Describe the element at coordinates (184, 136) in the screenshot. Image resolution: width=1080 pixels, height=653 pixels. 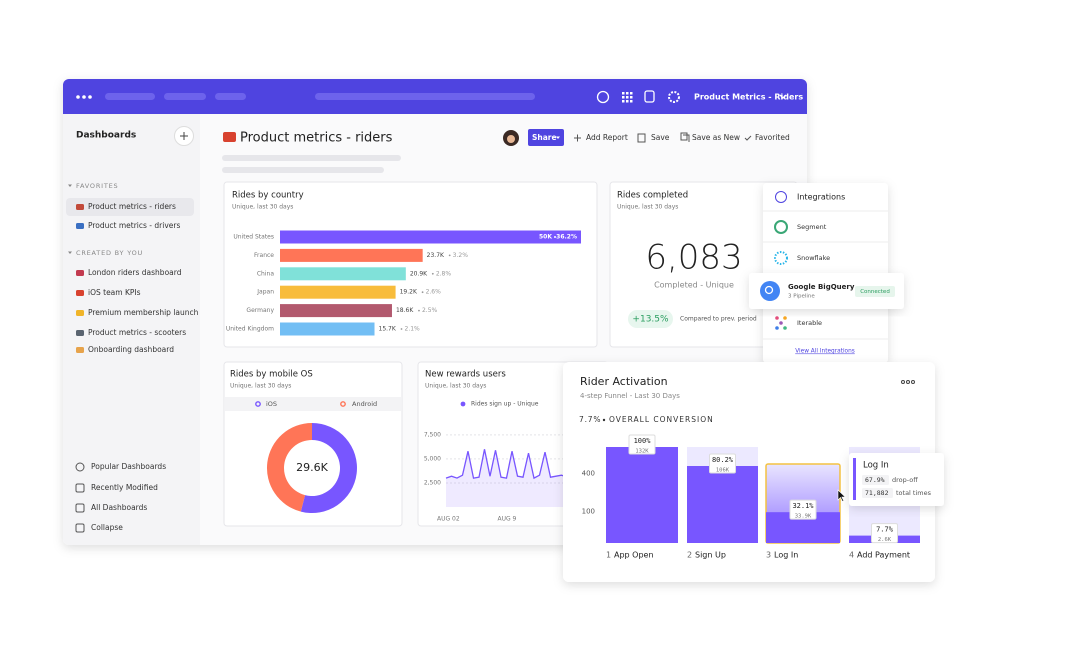
I see `plus-icon` at that location.